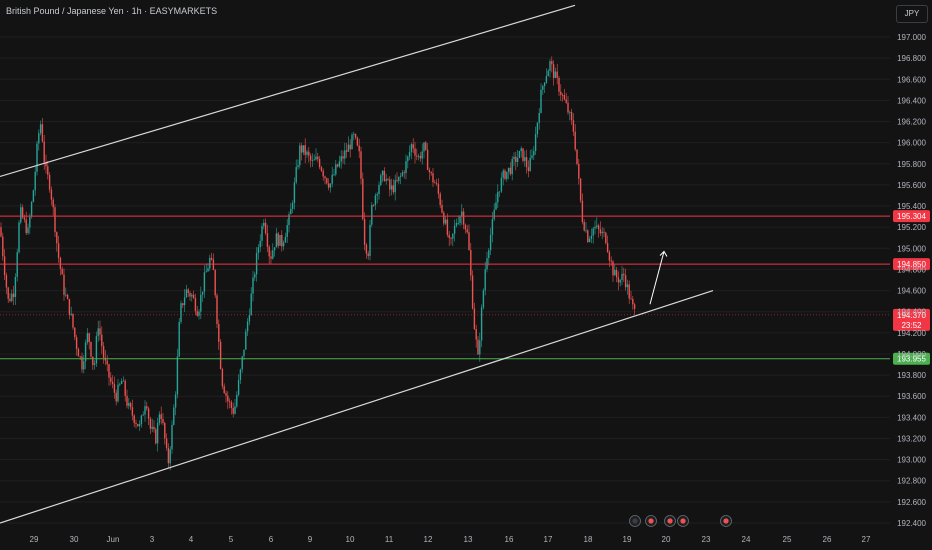 This screenshot has height=550, width=932. I want to click on time-tick-label: 6, so click(271, 539).